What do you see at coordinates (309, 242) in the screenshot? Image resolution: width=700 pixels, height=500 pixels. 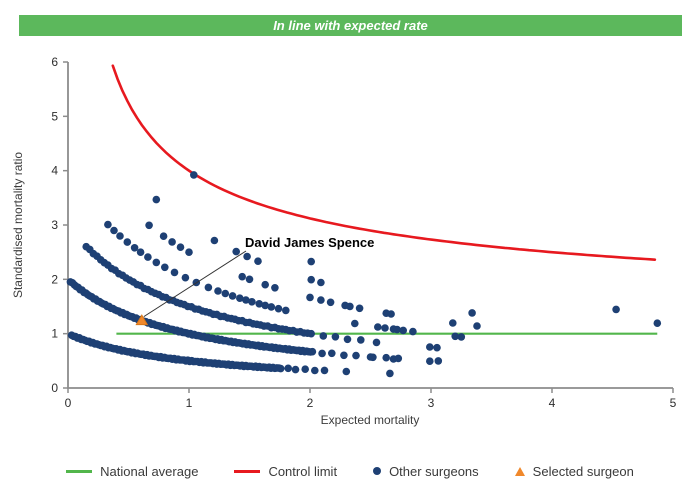 I see `selected-surgeon-label: David James Spence` at bounding box center [309, 242].